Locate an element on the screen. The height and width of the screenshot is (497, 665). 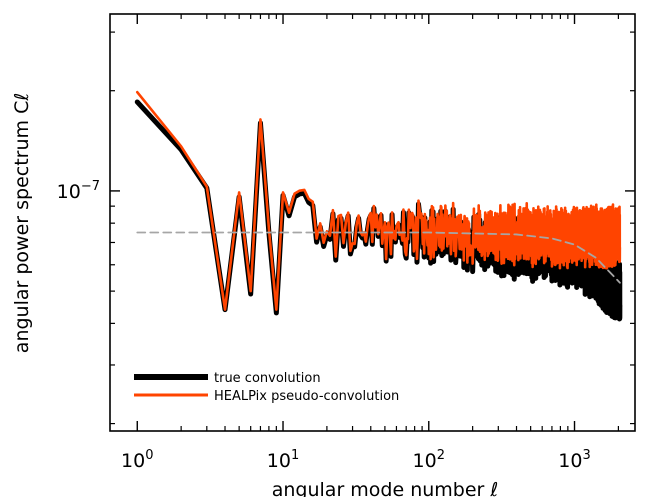
y-tick-label: 10−7 is located at coordinates (78, 191).